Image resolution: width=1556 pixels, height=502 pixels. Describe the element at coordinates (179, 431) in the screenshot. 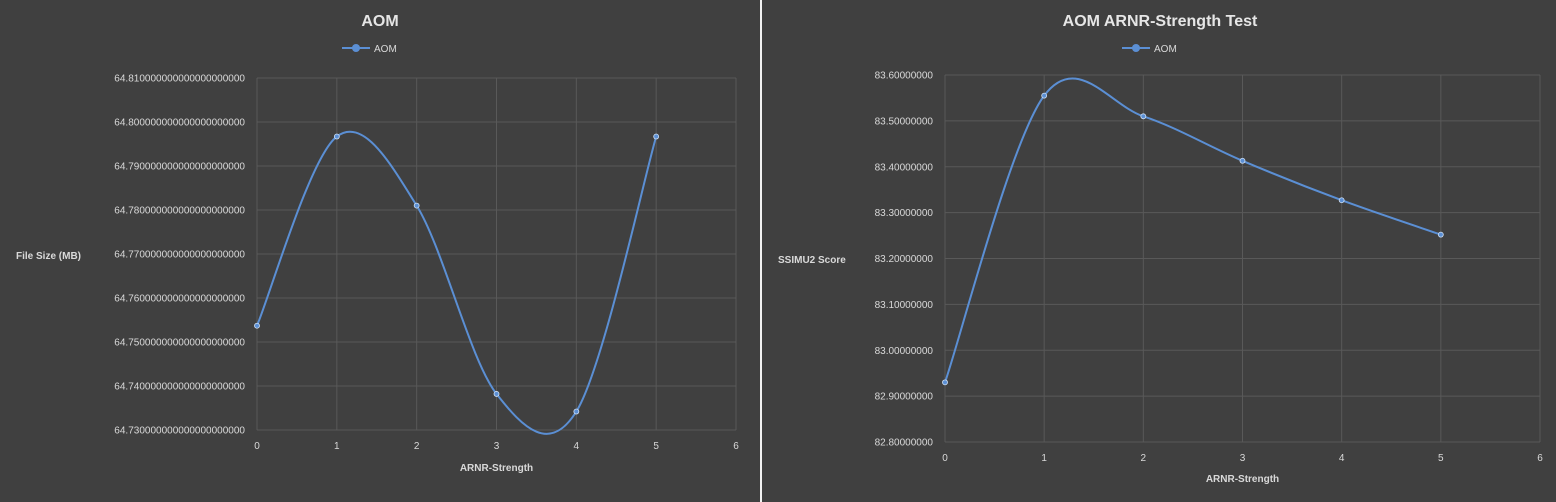

I see `chart0-ytick-label: 64.730000000000000000000` at that location.